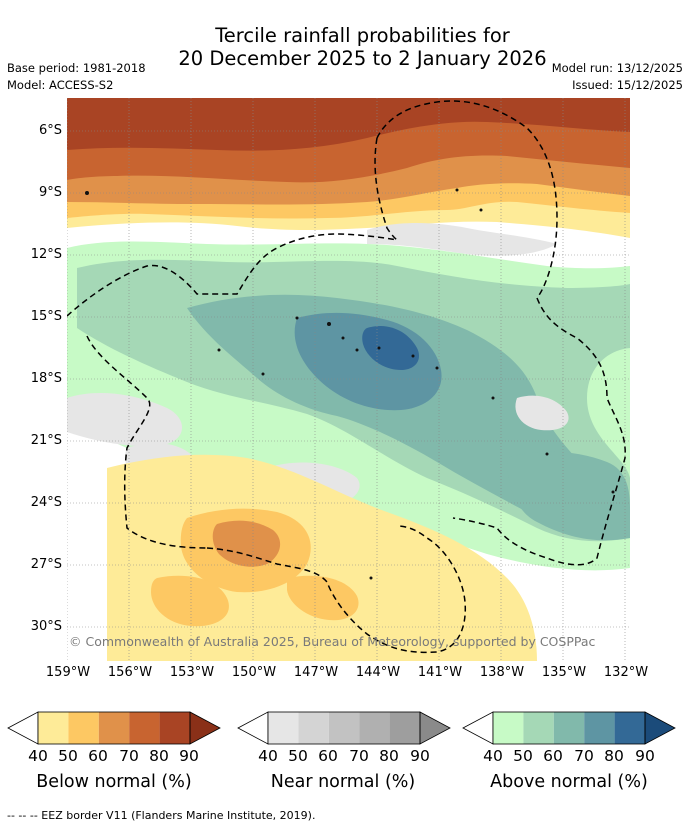  I want to click on y-tick-9s: 9°S, so click(50, 192).